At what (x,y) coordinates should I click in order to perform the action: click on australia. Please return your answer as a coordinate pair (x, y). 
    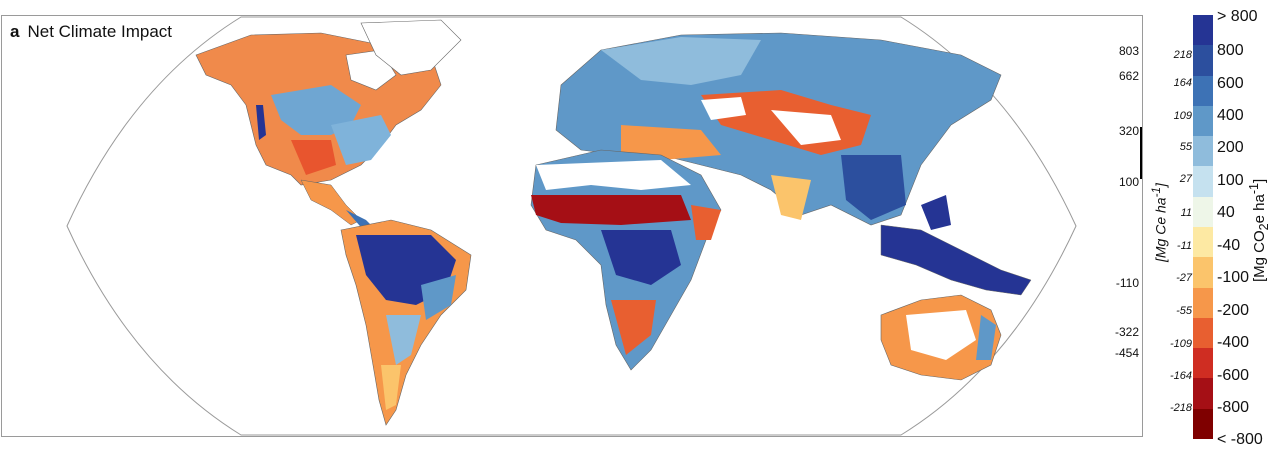
    Looking at the image, I should click on (941, 337).